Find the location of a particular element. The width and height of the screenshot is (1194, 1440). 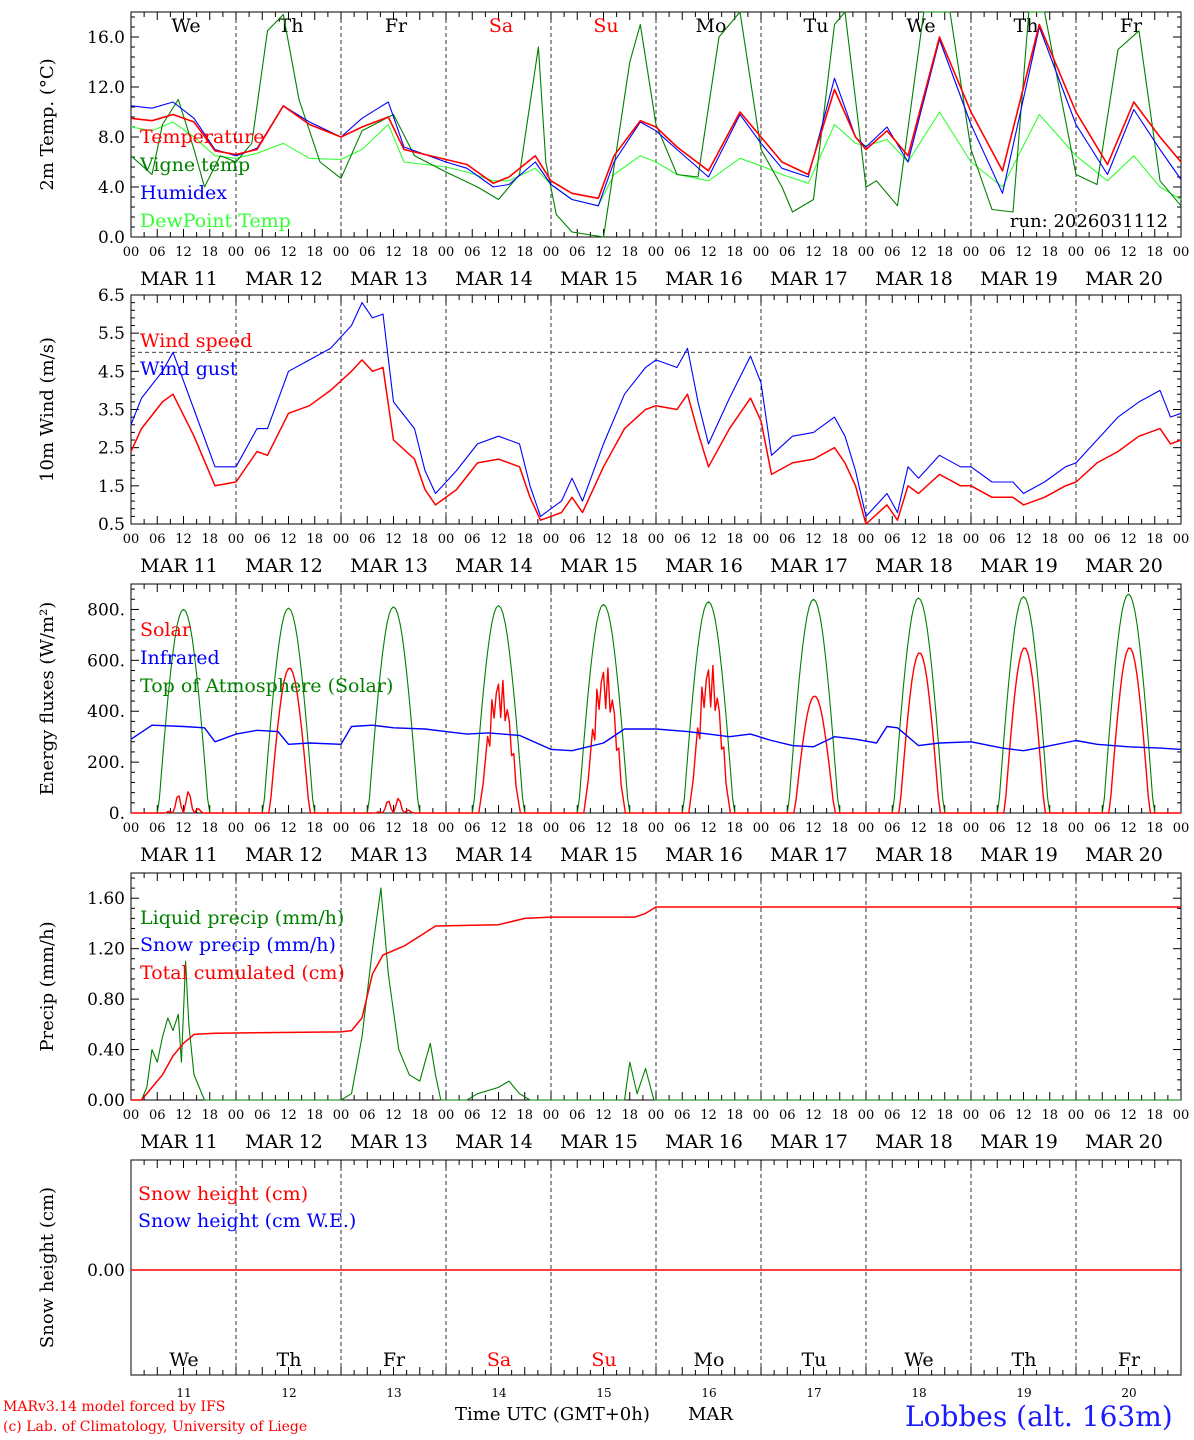

series-line-wind-gust is located at coordinates (656, 409).